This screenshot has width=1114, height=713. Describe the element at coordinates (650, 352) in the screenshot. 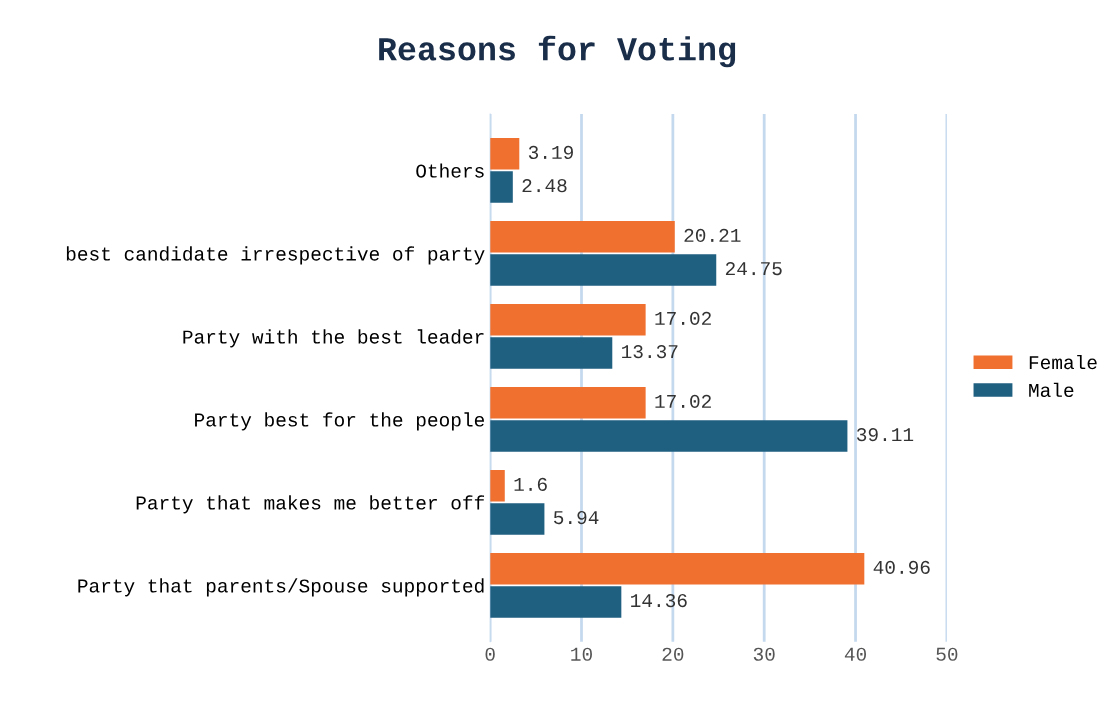

I see `data-label: 13.37` at that location.